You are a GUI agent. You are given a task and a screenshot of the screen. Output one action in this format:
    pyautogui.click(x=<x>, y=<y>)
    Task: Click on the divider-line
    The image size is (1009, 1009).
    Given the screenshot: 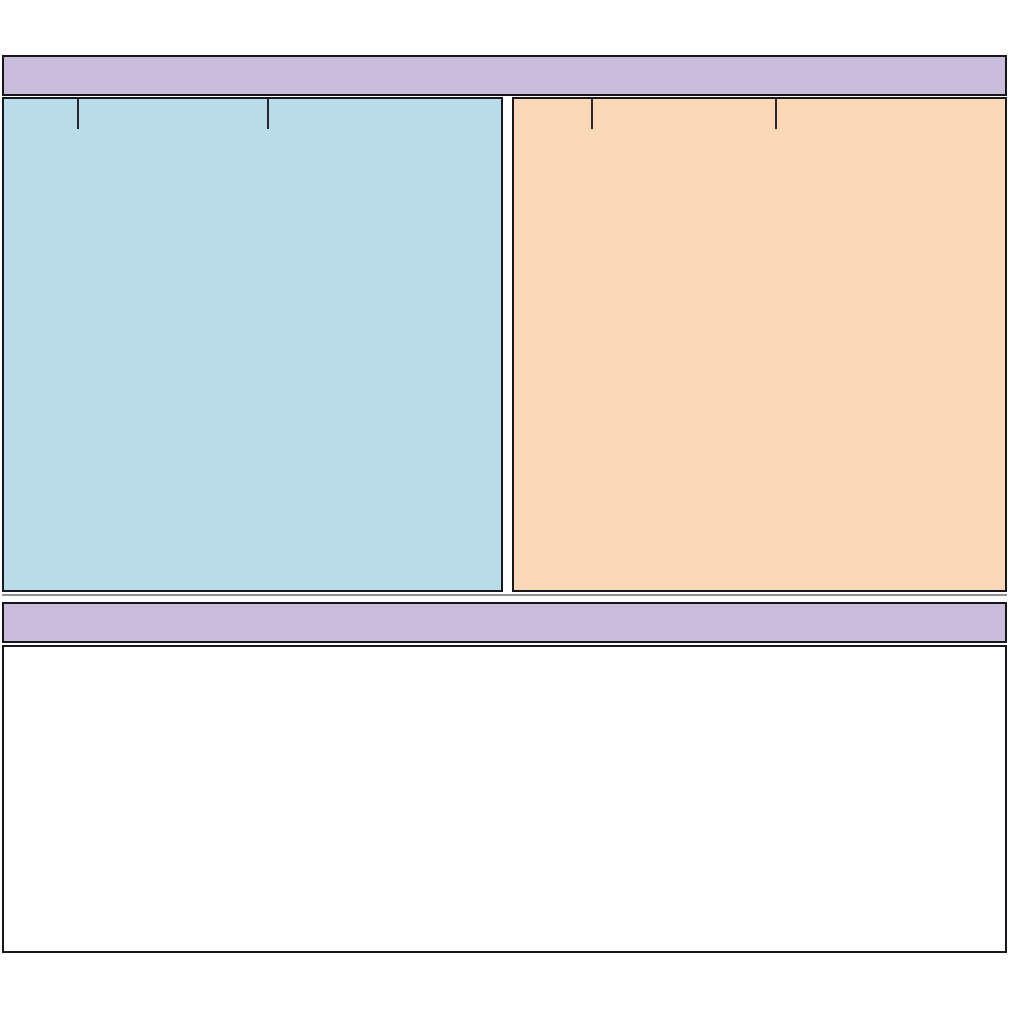 What is the action you would take?
    pyautogui.click(x=504, y=595)
    